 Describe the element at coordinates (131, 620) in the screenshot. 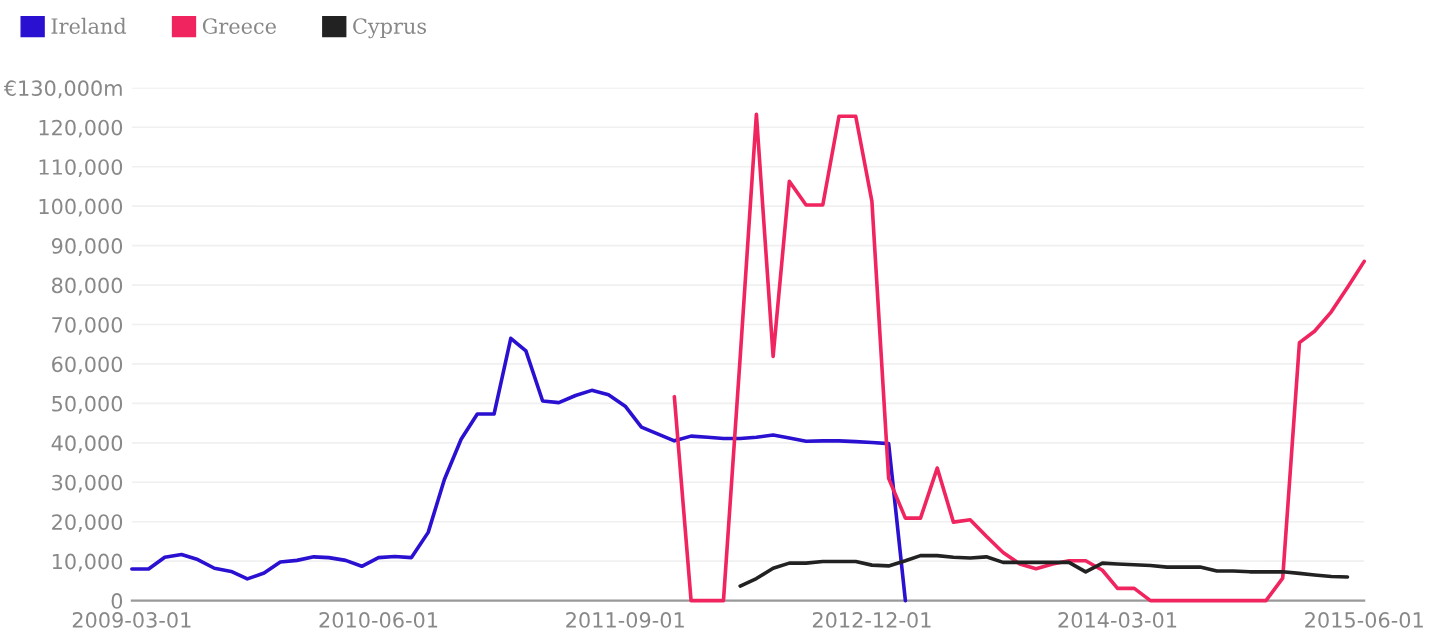

I see `x-tick-label: 2009-03-01` at that location.